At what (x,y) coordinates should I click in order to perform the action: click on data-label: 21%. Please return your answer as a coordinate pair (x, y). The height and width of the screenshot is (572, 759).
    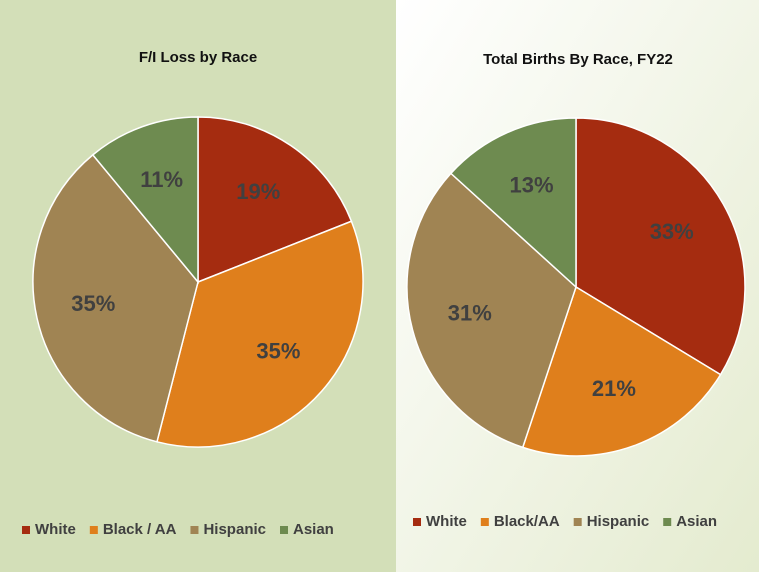
    Looking at the image, I should click on (614, 388).